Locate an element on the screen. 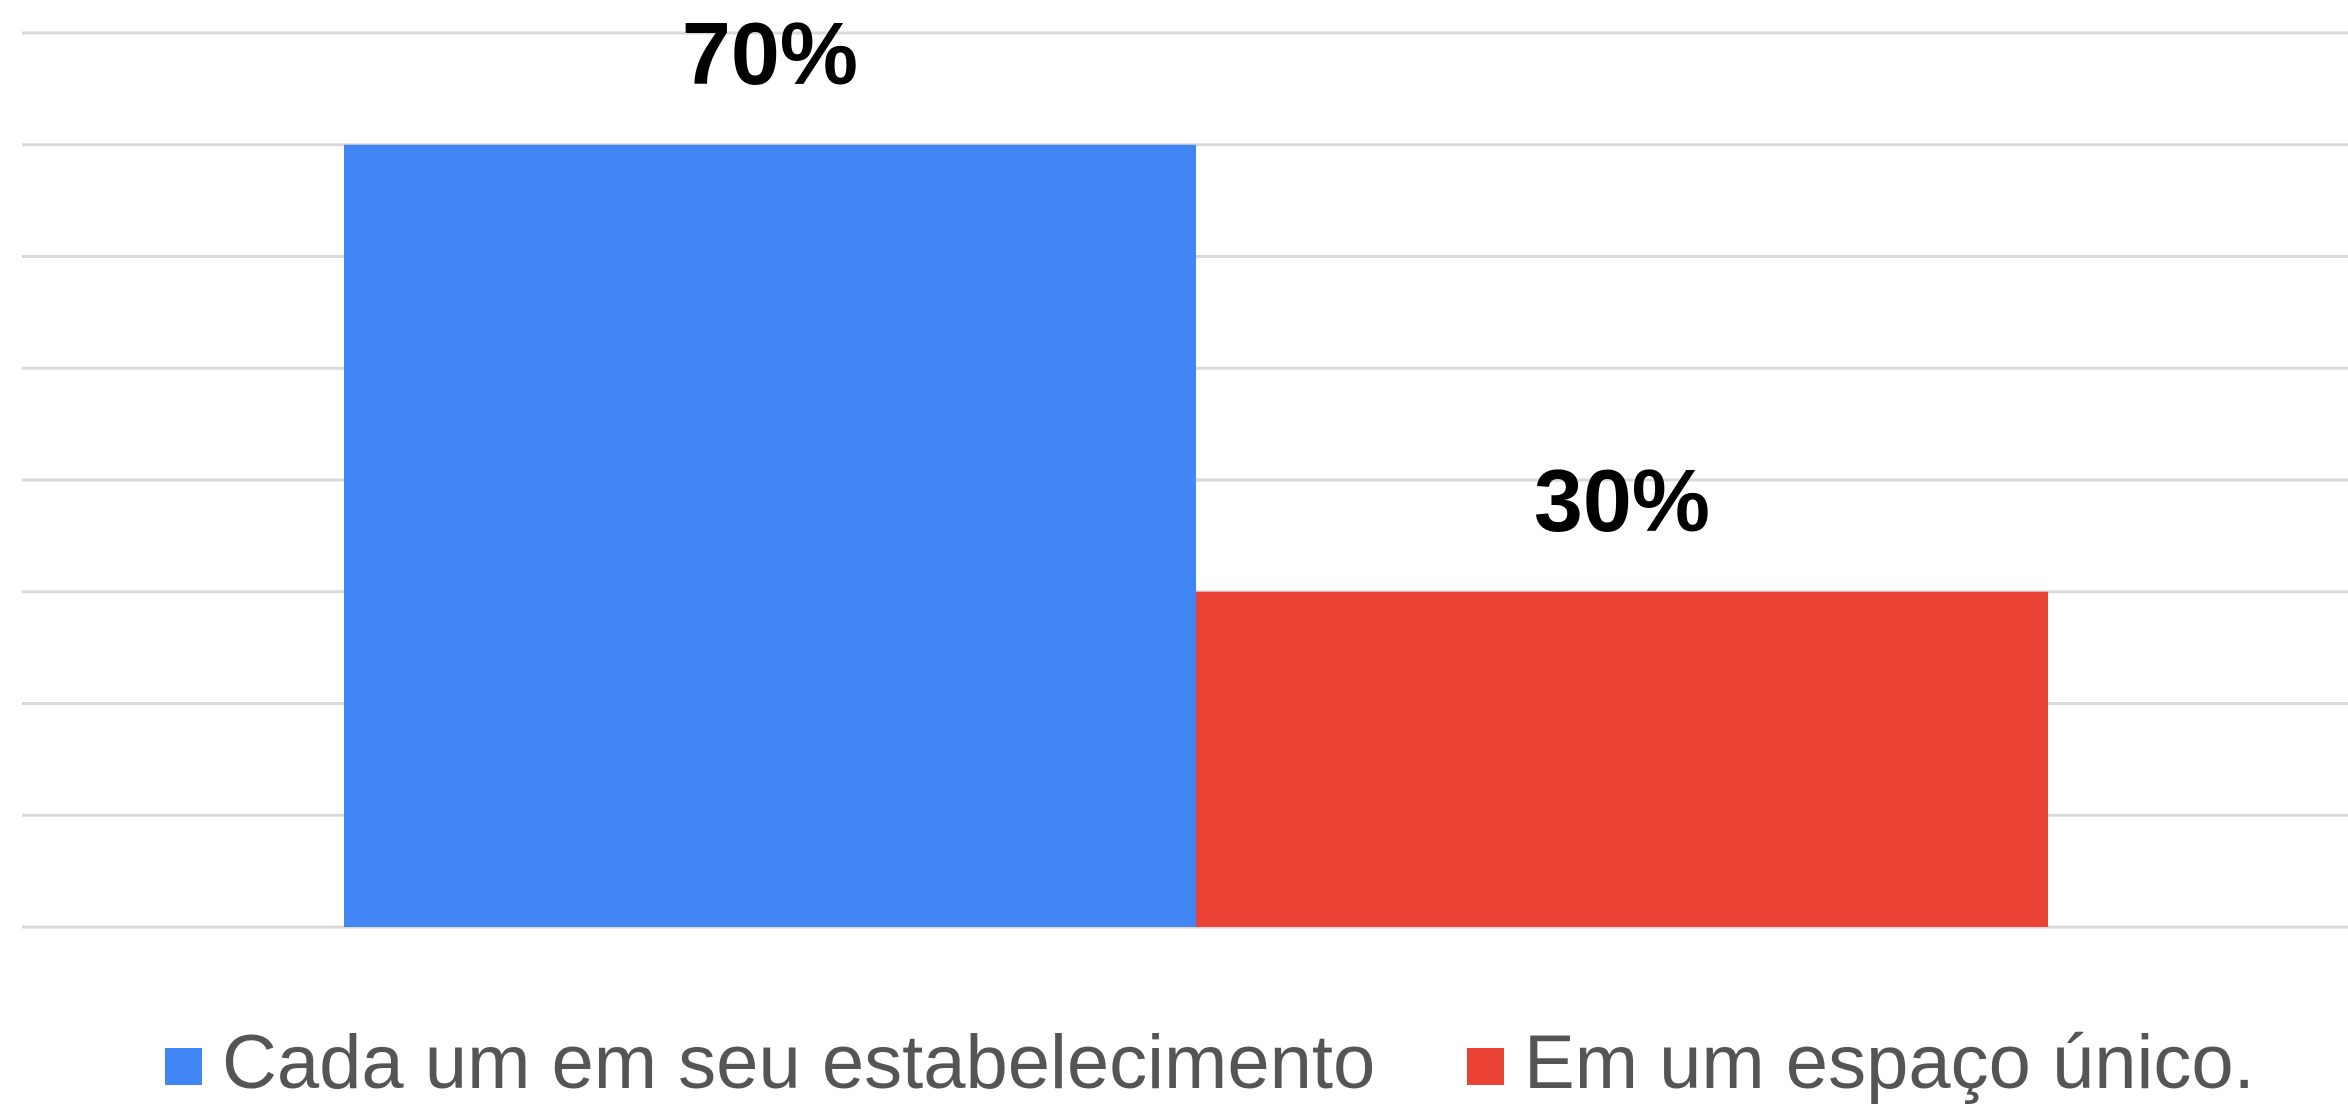 Image resolution: width=2348 pixels, height=1105 pixels. bar is located at coordinates (1622, 759).